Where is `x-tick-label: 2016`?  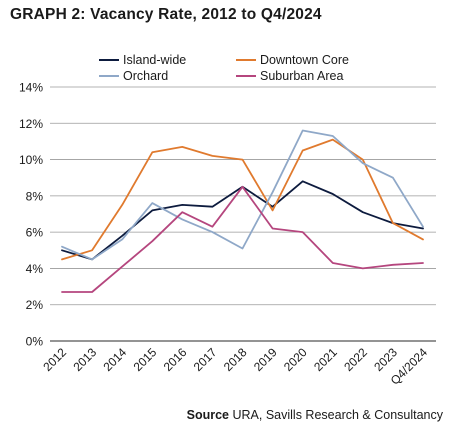 x-tick-label: 2016 is located at coordinates (175, 359).